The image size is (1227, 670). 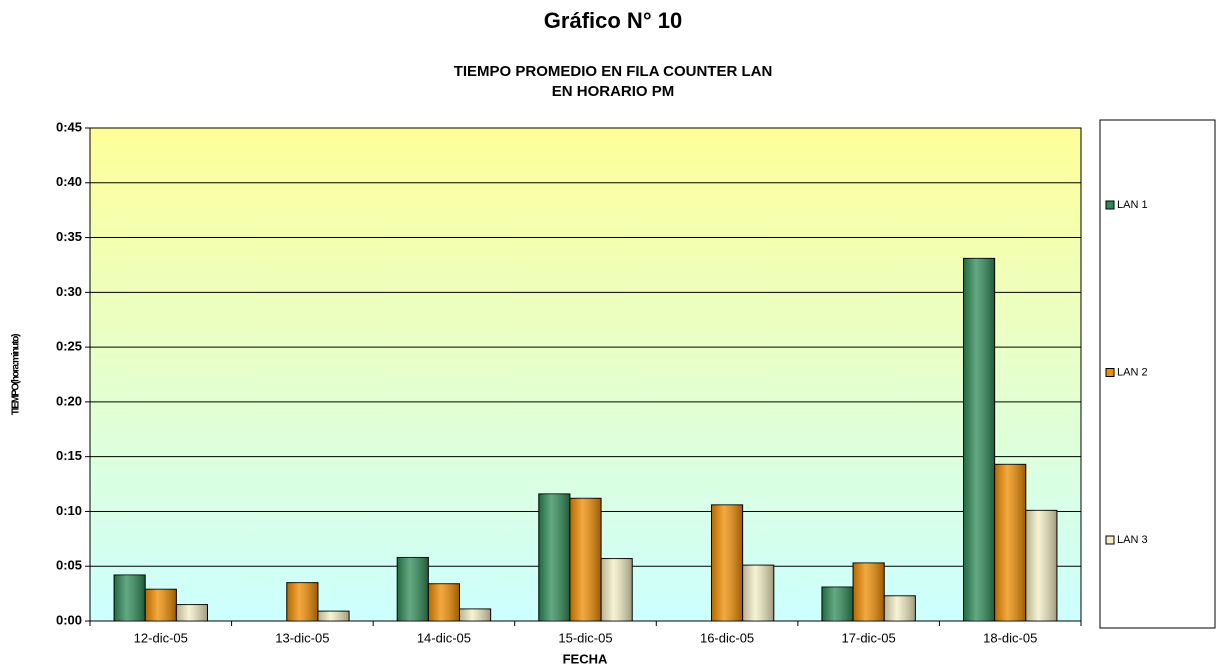 What do you see at coordinates (69, 455) in the screenshot?
I see `y-tick-label: 0:15` at bounding box center [69, 455].